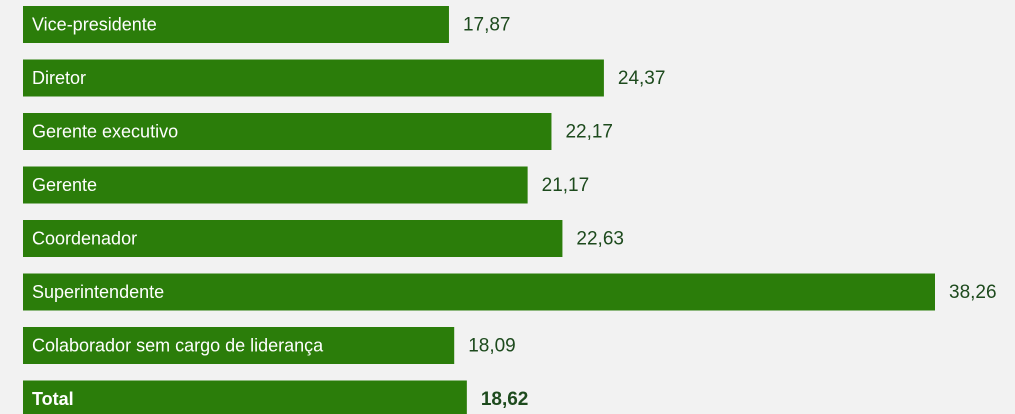 The width and height of the screenshot is (1015, 414). Describe the element at coordinates (98, 292) in the screenshot. I see `category-label: Superintendente` at that location.